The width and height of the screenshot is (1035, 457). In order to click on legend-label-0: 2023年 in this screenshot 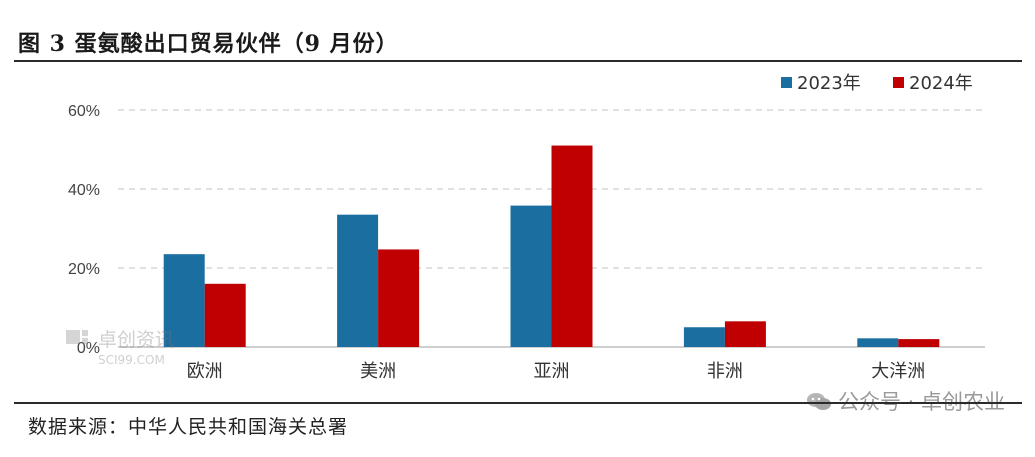, I will do `click(829, 83)`.